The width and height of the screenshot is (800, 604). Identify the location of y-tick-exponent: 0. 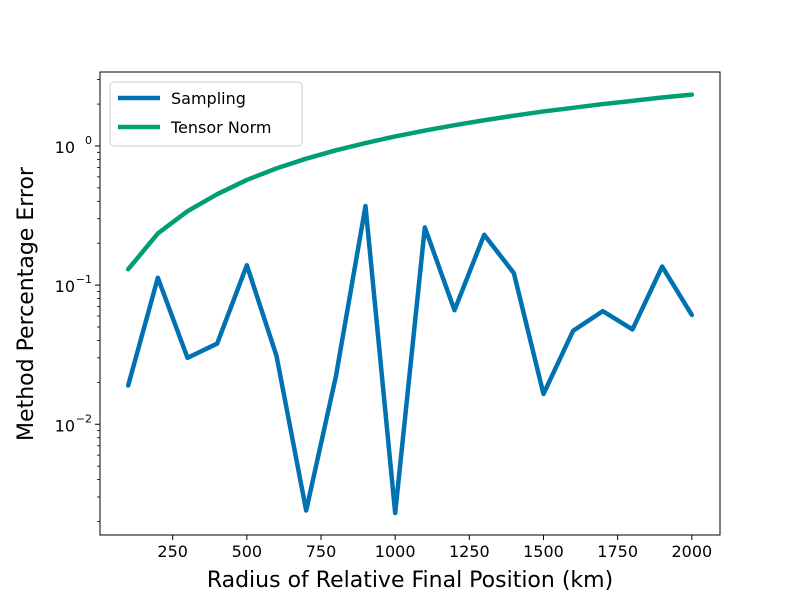
(88, 140).